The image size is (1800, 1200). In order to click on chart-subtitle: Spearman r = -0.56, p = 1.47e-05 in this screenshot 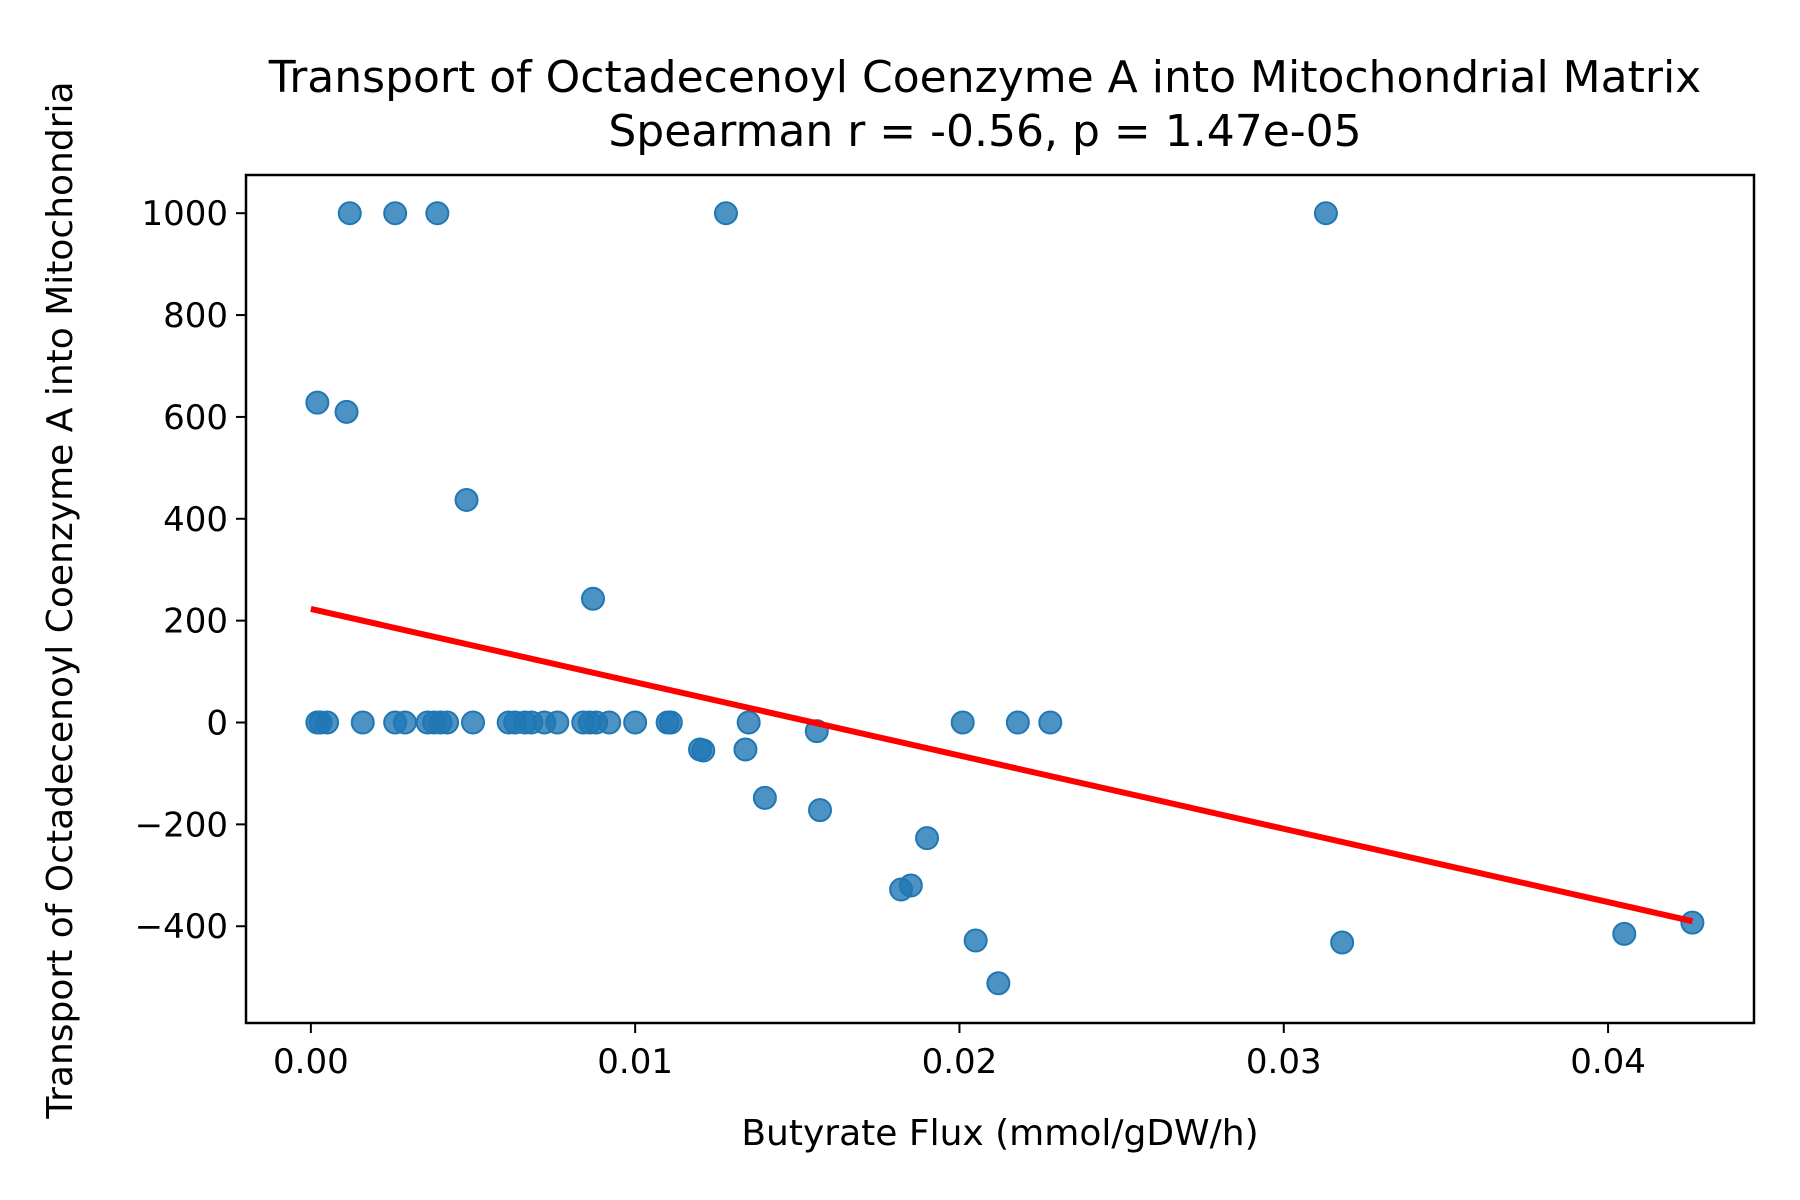, I will do `click(984, 131)`.